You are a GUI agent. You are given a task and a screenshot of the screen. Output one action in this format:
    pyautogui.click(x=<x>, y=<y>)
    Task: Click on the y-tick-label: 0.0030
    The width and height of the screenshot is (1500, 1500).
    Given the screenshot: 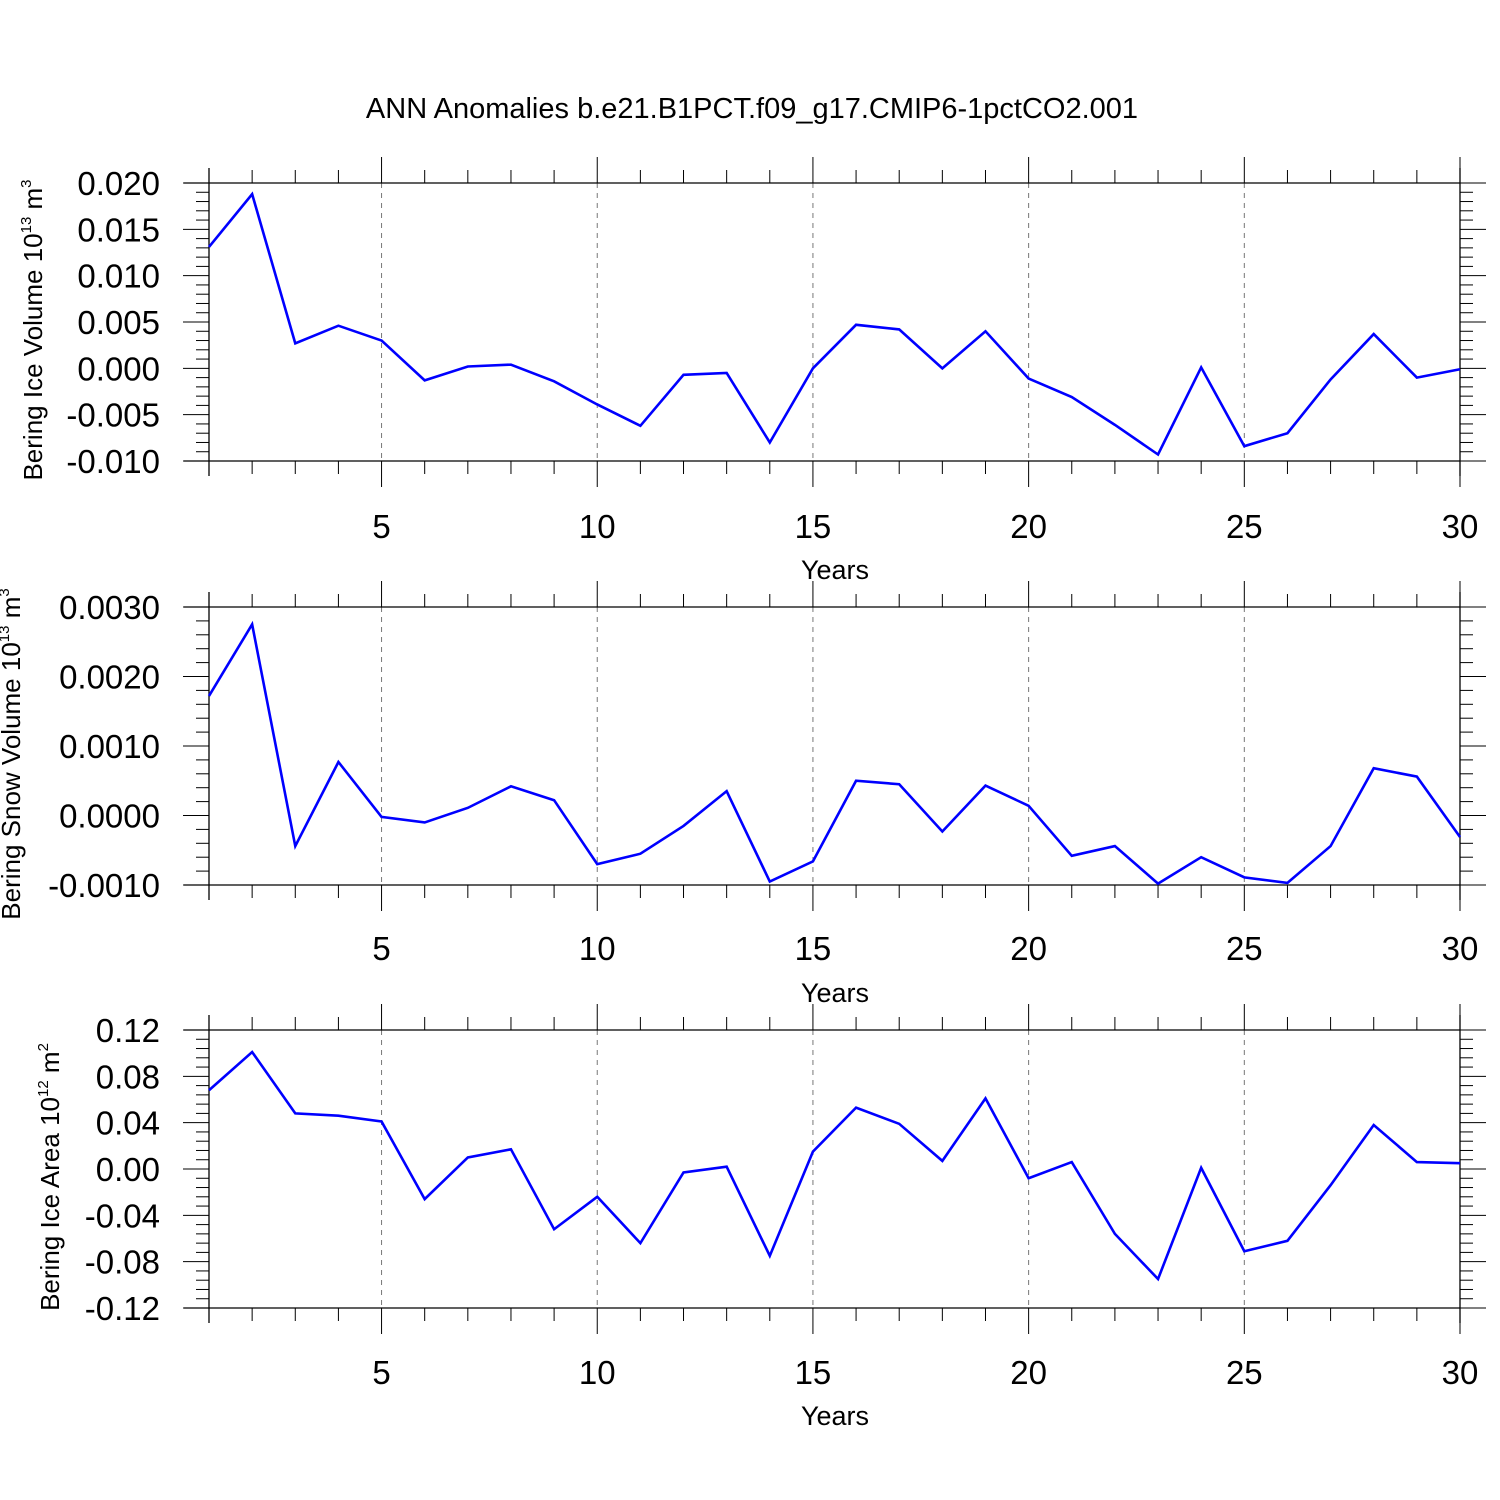 What is the action you would take?
    pyautogui.click(x=109, y=607)
    